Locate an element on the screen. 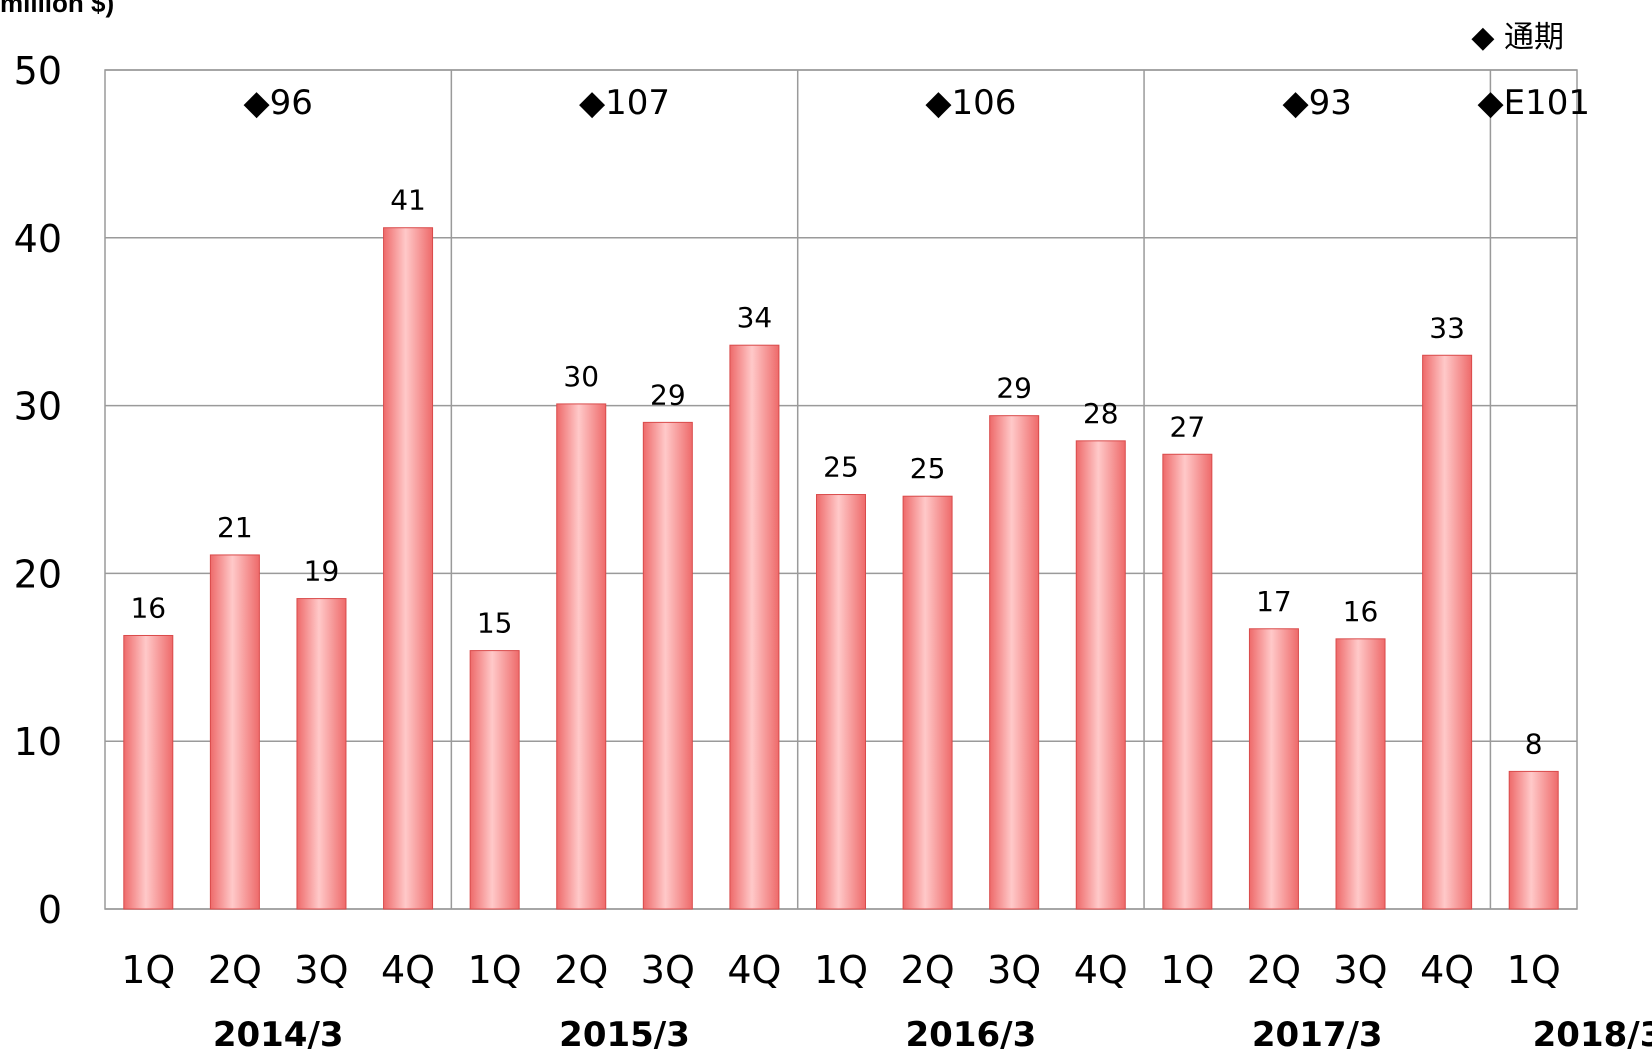 Image resolution: width=1652 pixels, height=1056 pixels. y-tick-label: 20 is located at coordinates (38, 574).